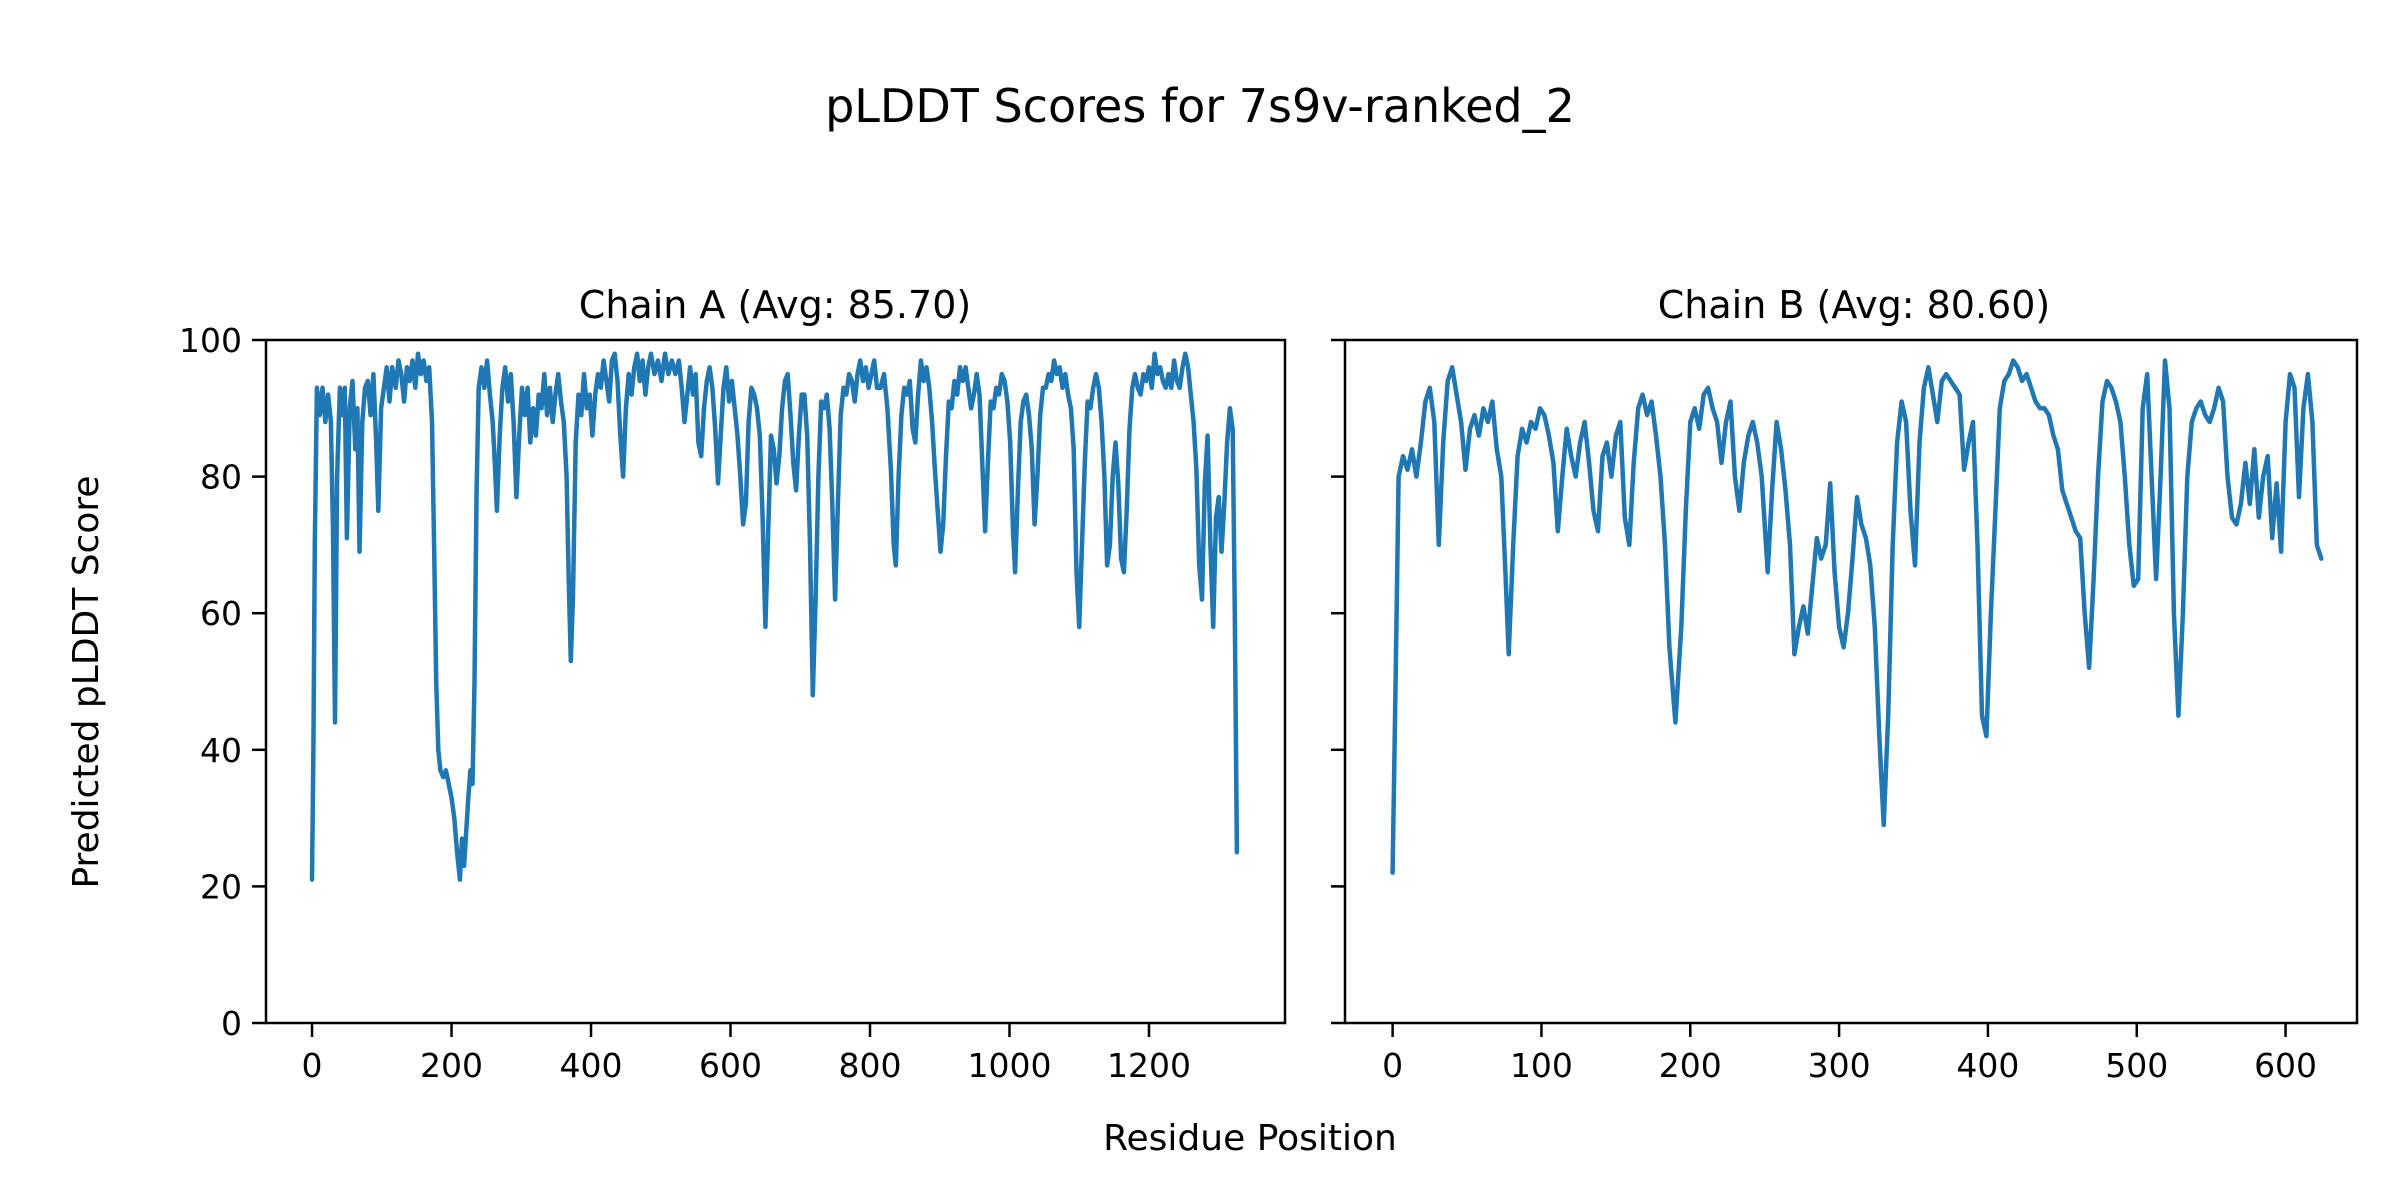 Image resolution: width=2400 pixels, height=1200 pixels. What do you see at coordinates (210, 340) in the screenshot?
I see `y-tick-label: 100` at bounding box center [210, 340].